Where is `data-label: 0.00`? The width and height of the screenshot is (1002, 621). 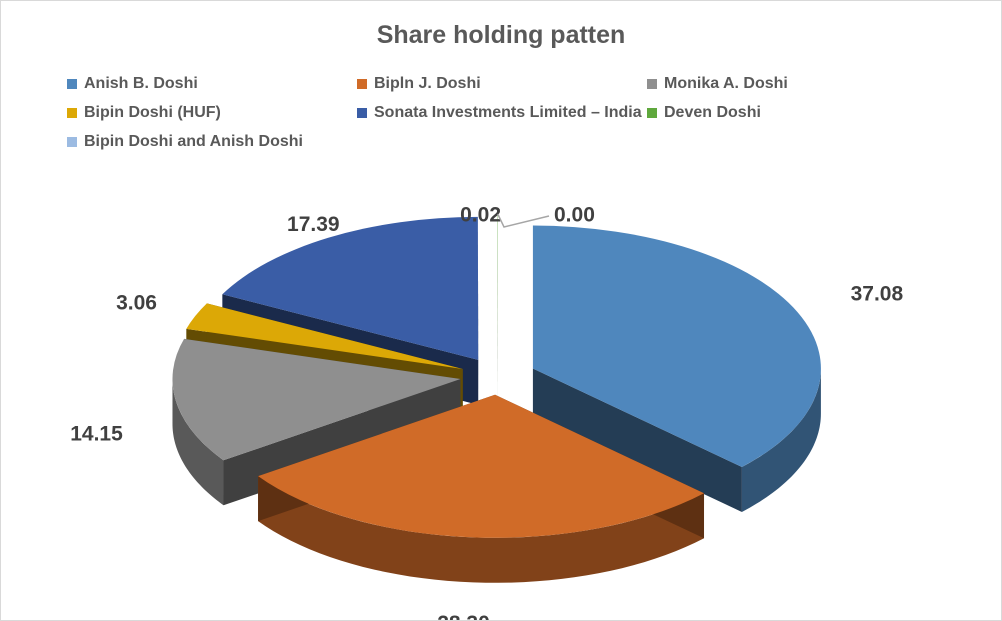
data-label: 0.00 is located at coordinates (574, 215).